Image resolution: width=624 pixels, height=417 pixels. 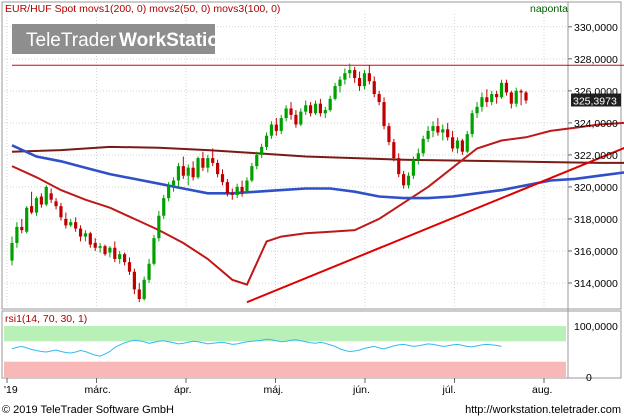 What do you see at coordinates (596, 220) in the screenshot?
I see `y-tick-label: 318,0000` at bounding box center [596, 220].